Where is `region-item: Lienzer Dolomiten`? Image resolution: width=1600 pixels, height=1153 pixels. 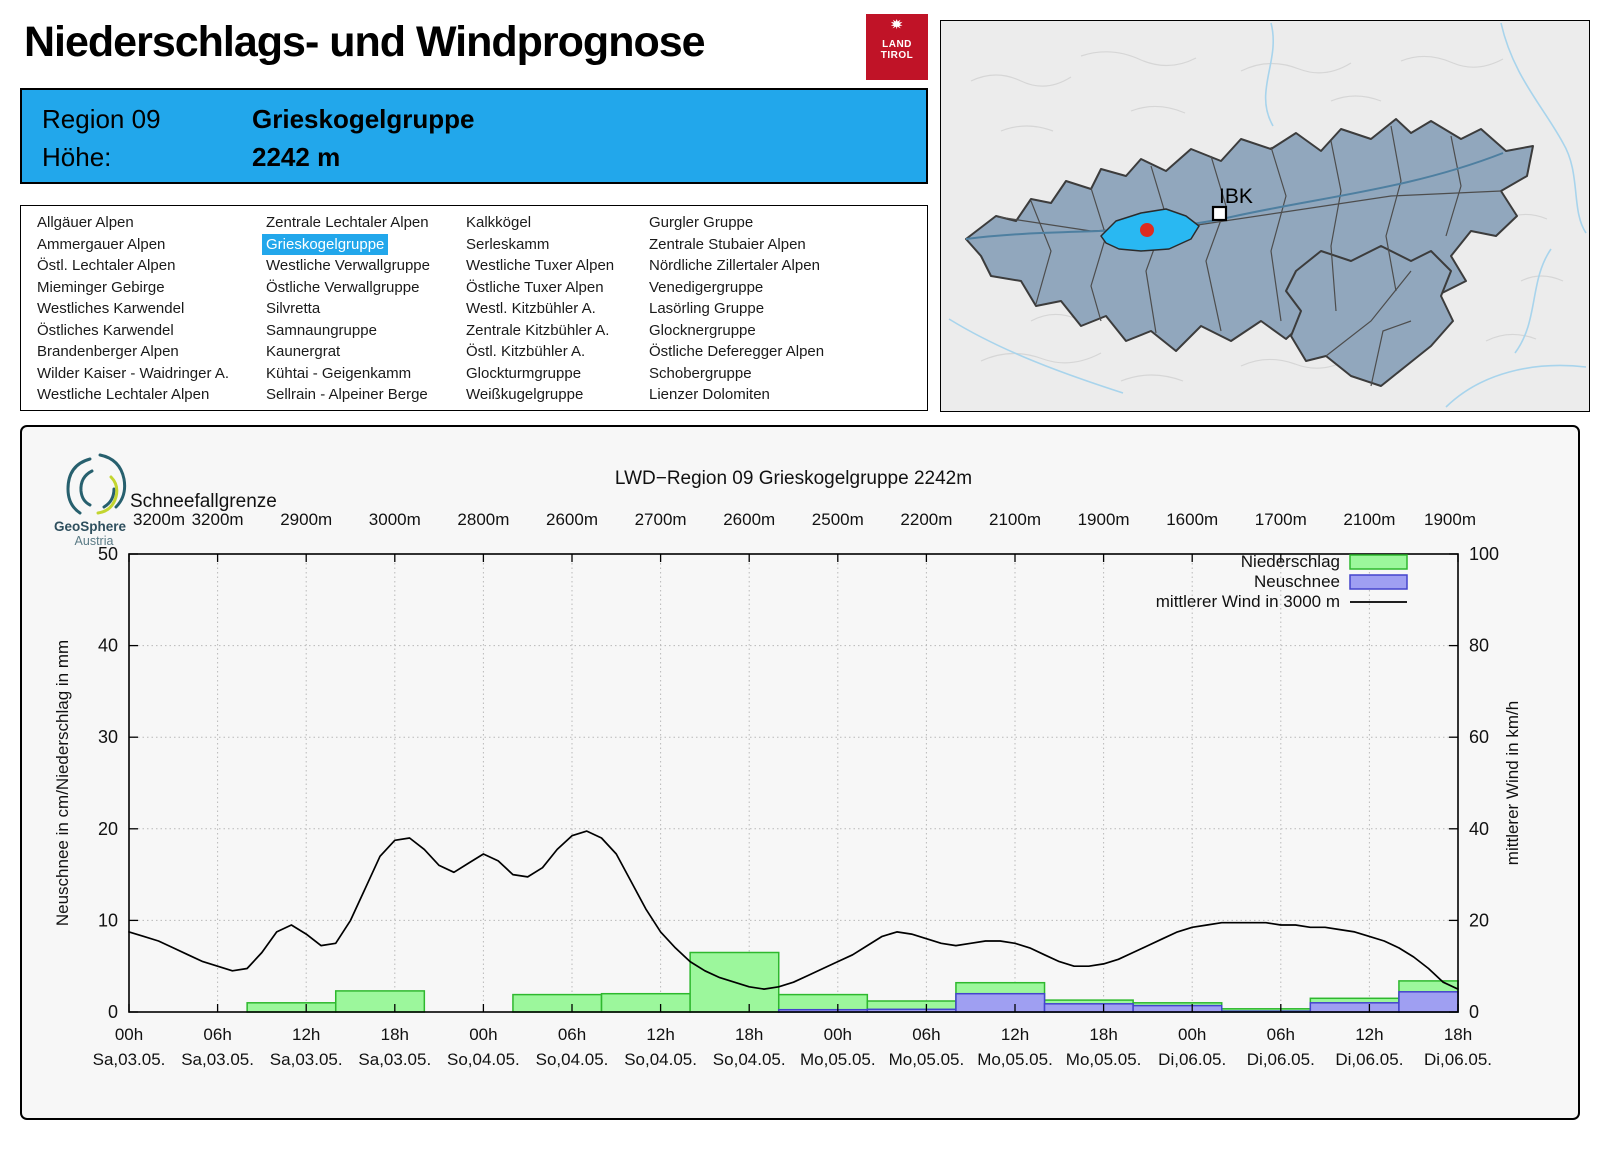
region-item: Lienzer Dolomiten is located at coordinates (709, 394).